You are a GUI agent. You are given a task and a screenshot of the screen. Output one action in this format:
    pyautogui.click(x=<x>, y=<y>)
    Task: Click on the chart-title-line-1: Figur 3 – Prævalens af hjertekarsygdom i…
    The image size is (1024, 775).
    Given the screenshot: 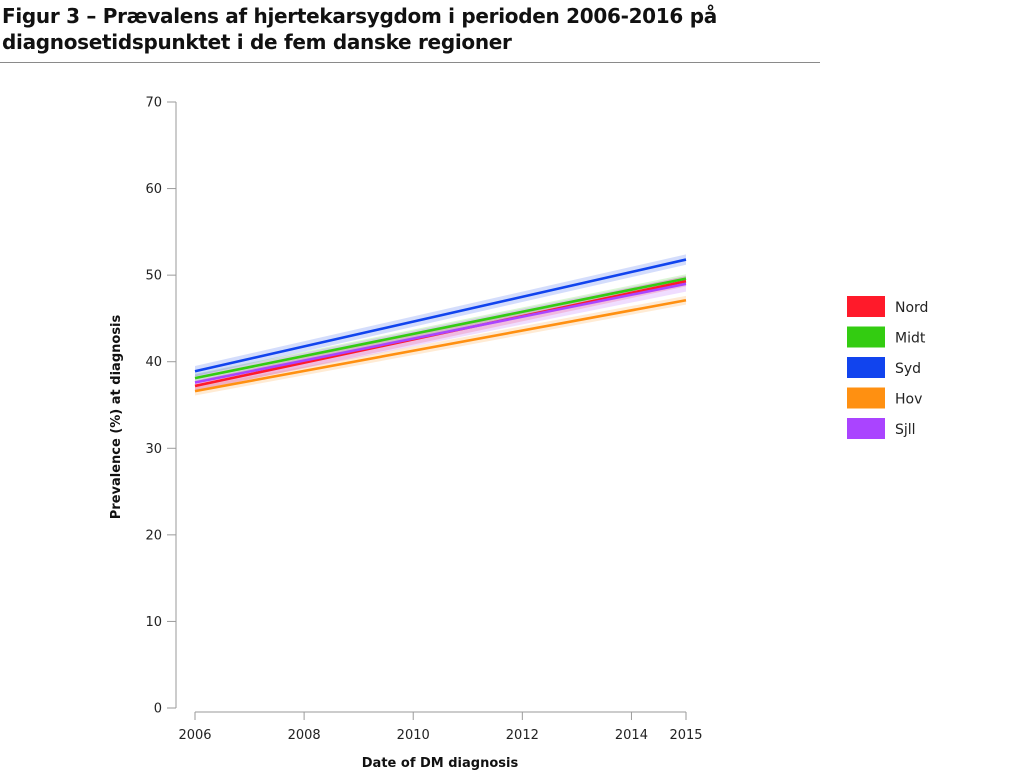 What is the action you would take?
    pyautogui.click(x=359, y=16)
    